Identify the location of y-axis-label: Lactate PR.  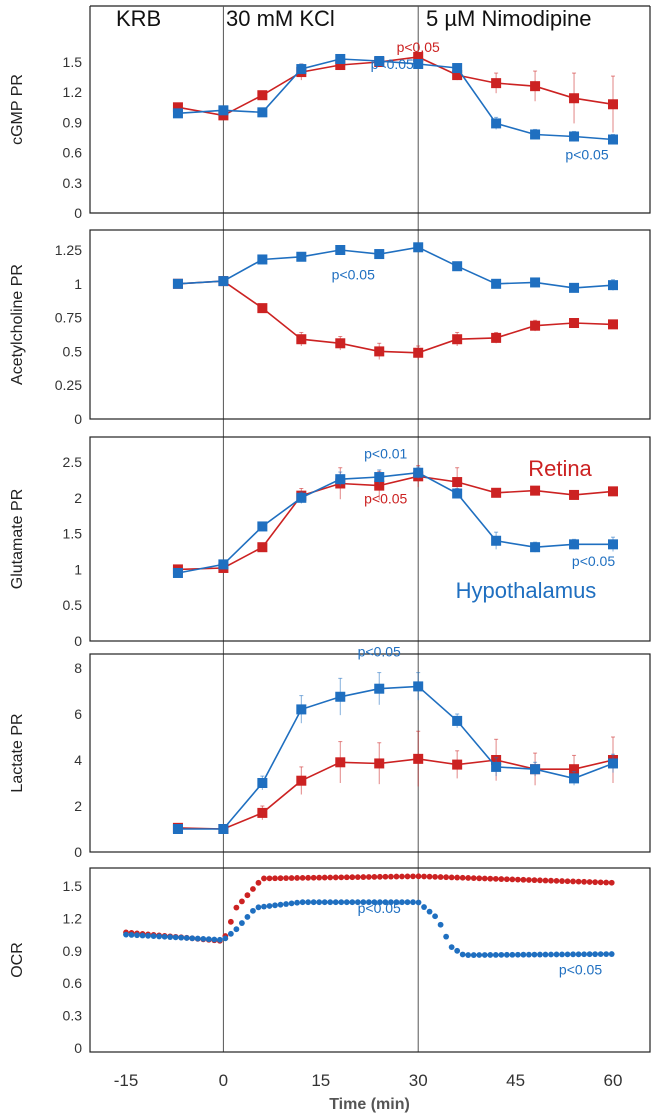
(17, 752).